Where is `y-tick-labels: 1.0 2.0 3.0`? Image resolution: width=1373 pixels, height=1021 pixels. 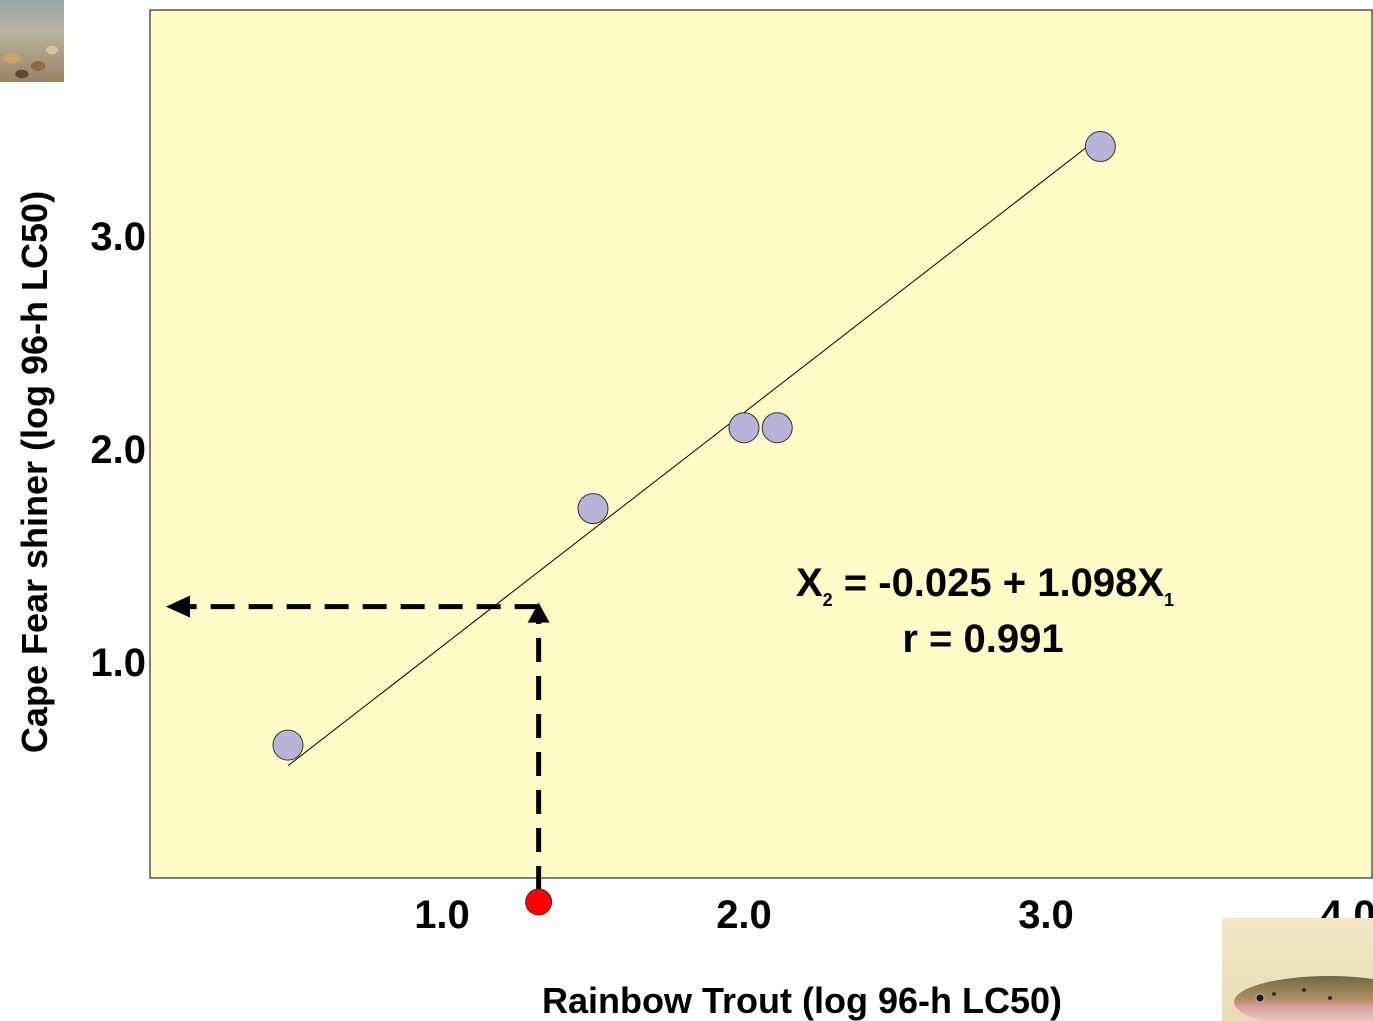
y-tick-labels: 1.0 2.0 3.0 is located at coordinates (118, 450).